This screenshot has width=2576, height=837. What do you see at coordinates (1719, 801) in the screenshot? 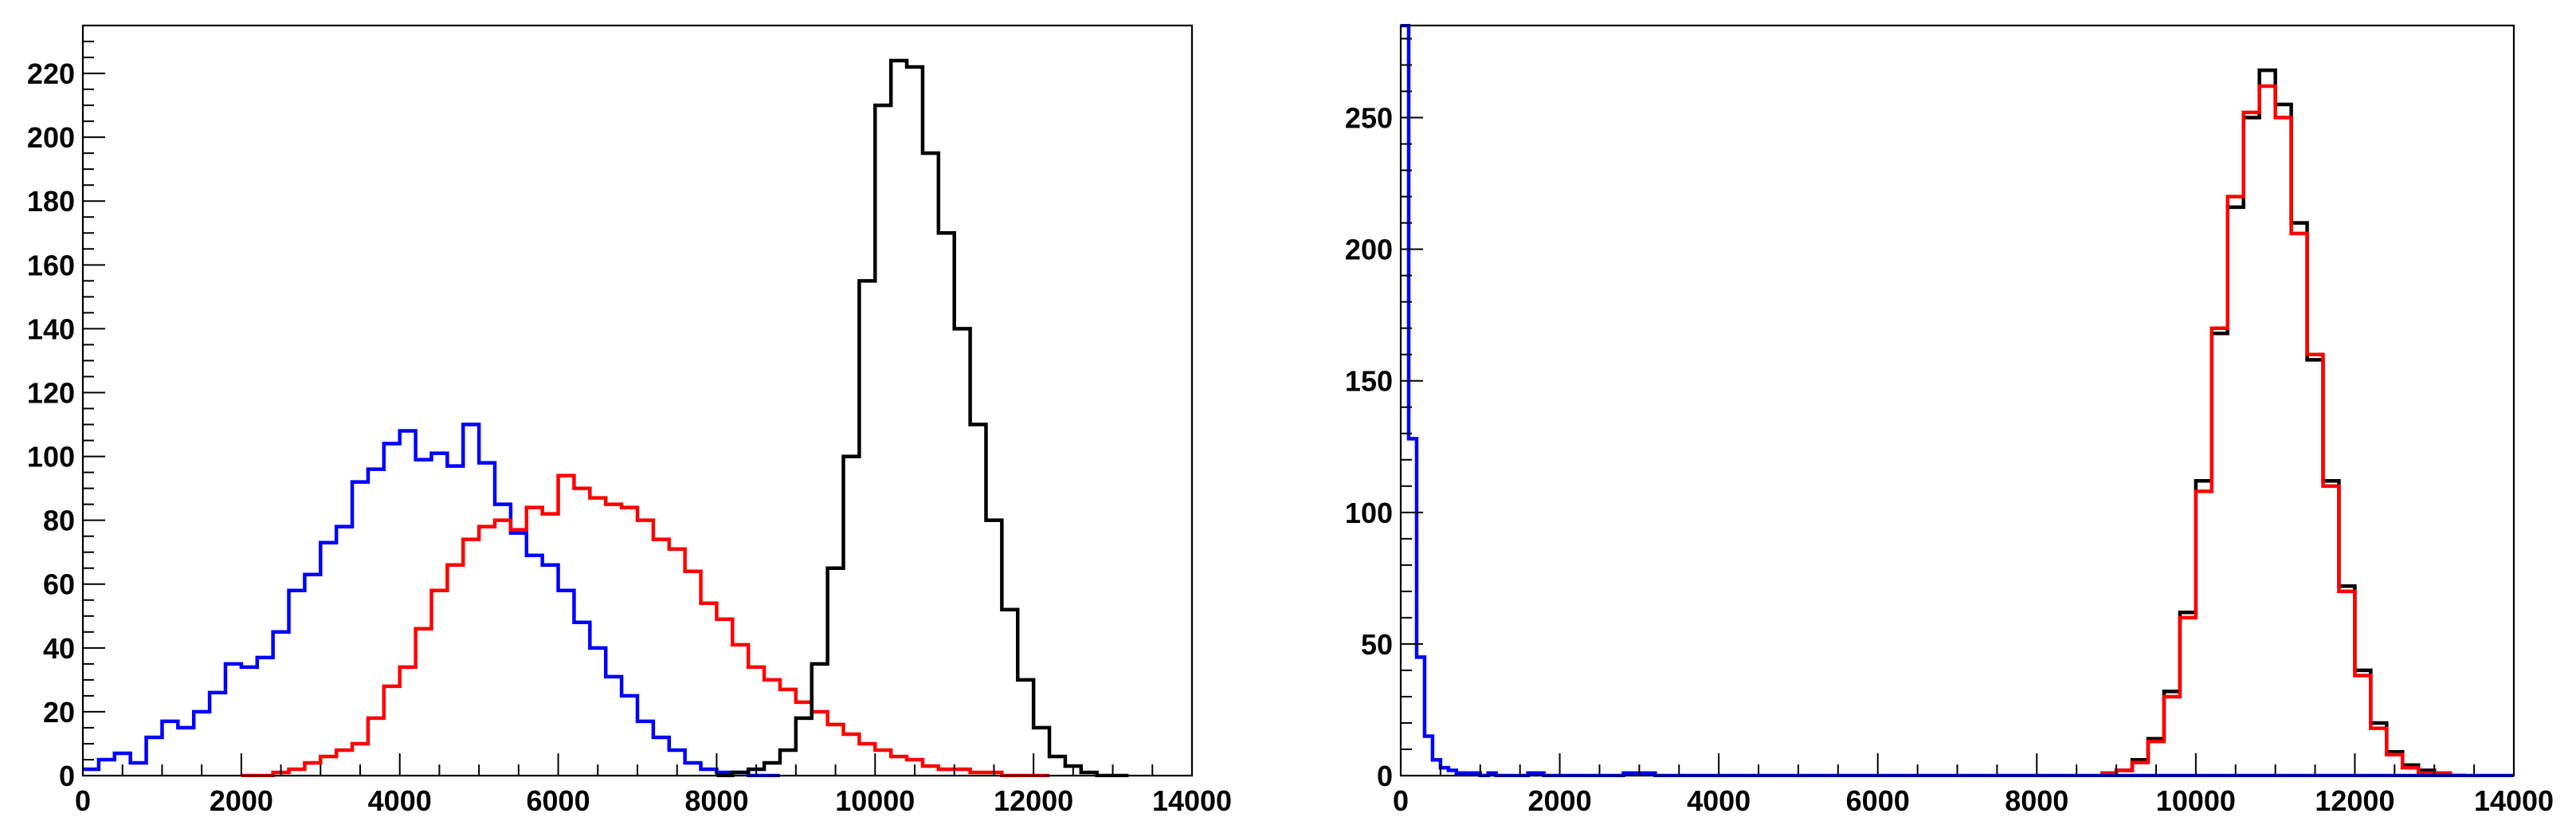
I see `right-chart-x-tick-label: 4000` at bounding box center [1719, 801].